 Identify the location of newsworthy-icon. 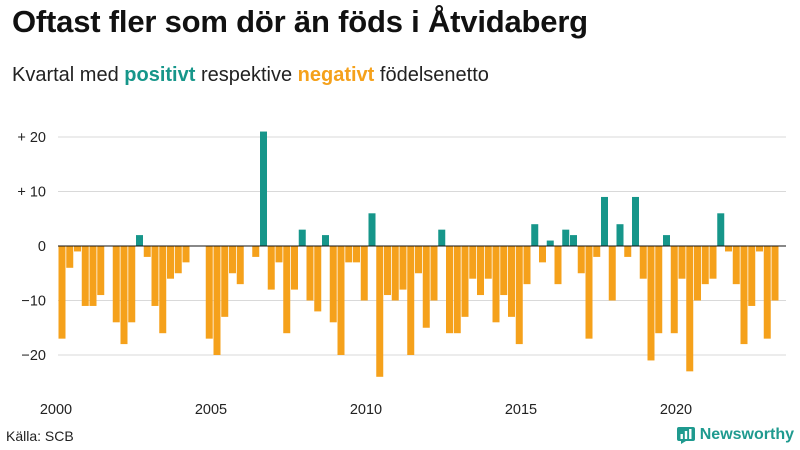
(685, 435).